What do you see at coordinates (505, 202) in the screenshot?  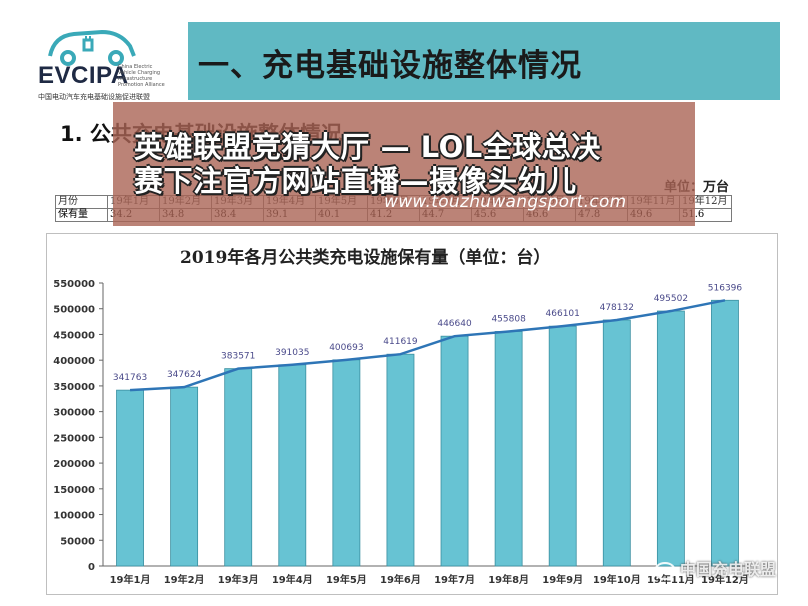 I see `ad-overlay-url: www.touzhuwangsport.com` at bounding box center [505, 202].